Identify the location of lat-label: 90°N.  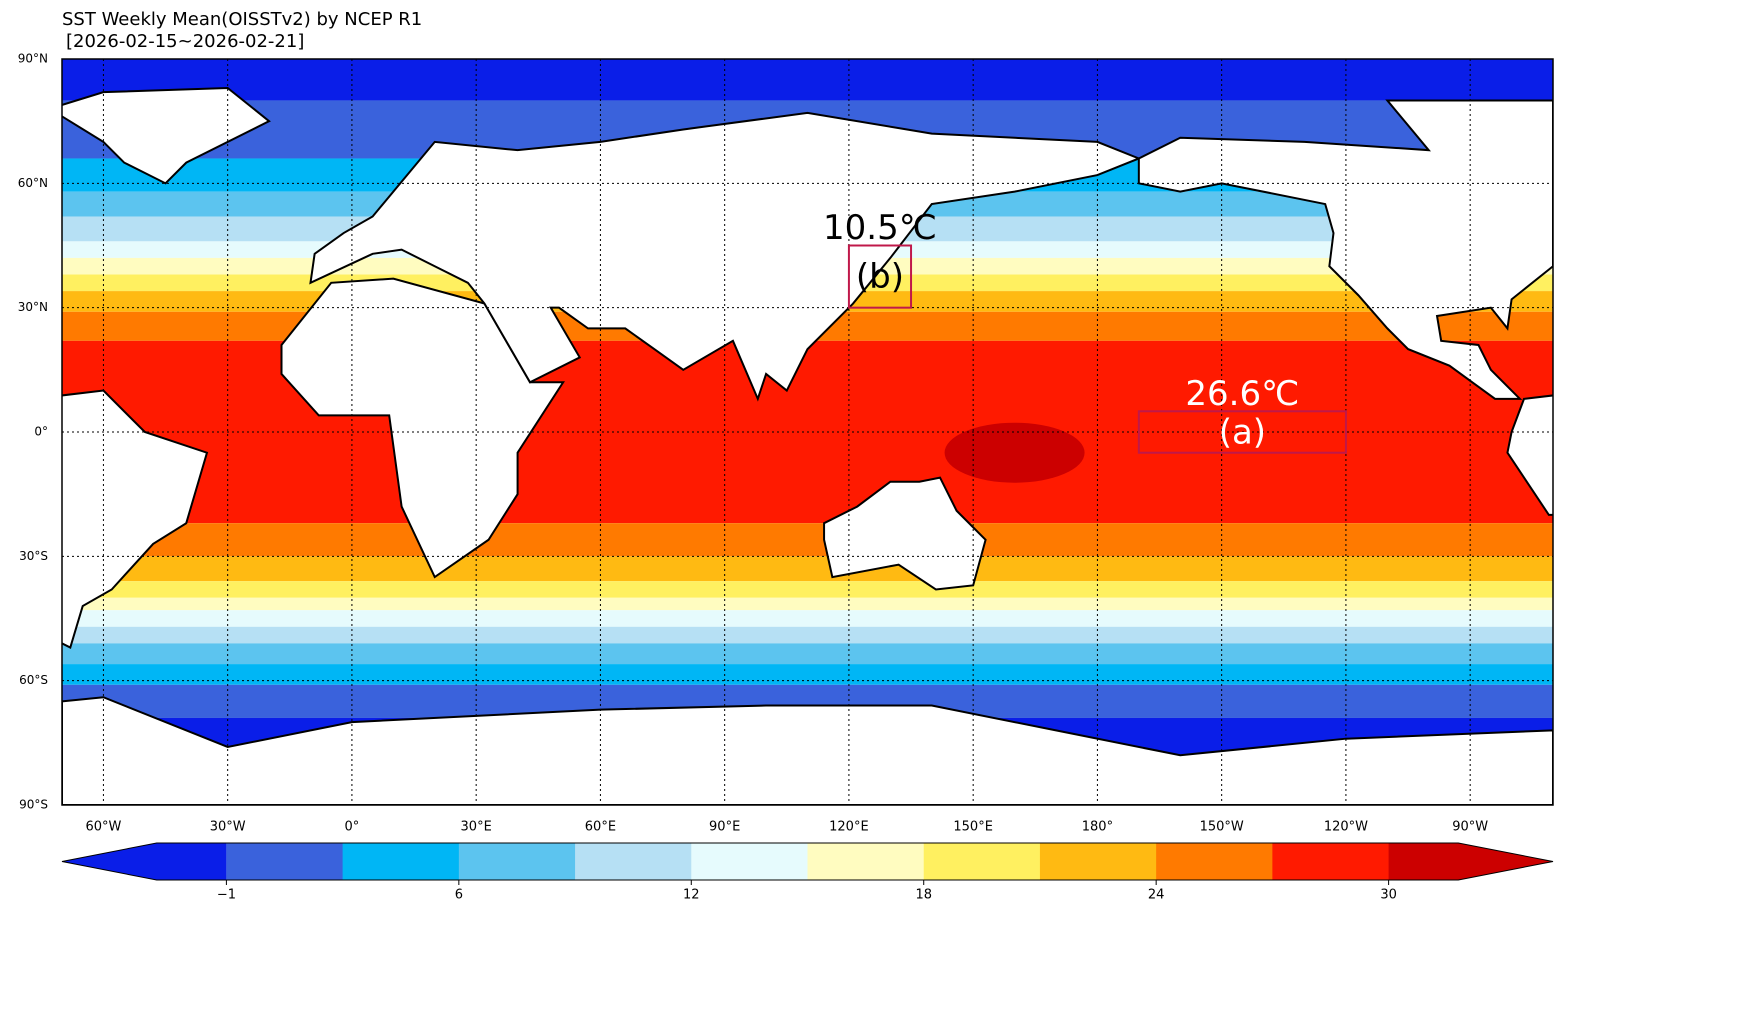
(33, 59).